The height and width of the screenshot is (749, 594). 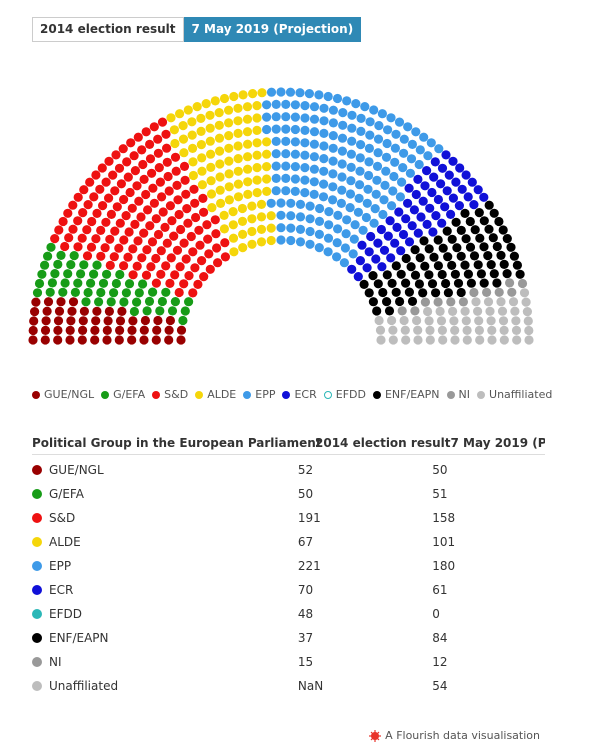 What do you see at coordinates (76, 470) in the screenshot?
I see `group-name: GUE/NGL` at bounding box center [76, 470].